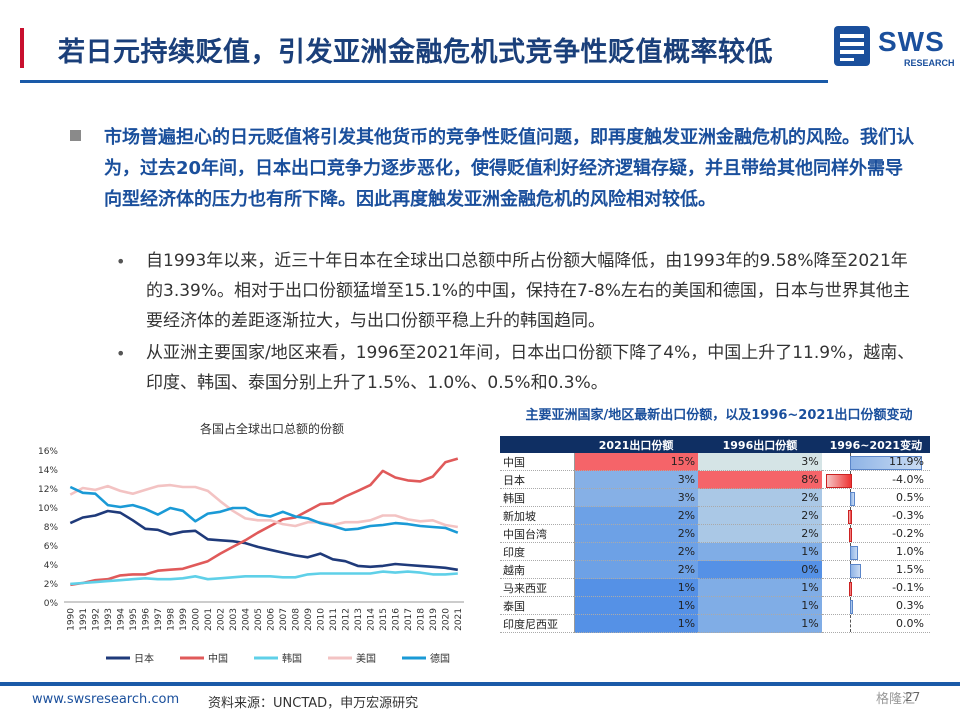 The height and width of the screenshot is (720, 960). What do you see at coordinates (636, 587) in the screenshot?
I see `cell-share-2021: 1%` at bounding box center [636, 587].